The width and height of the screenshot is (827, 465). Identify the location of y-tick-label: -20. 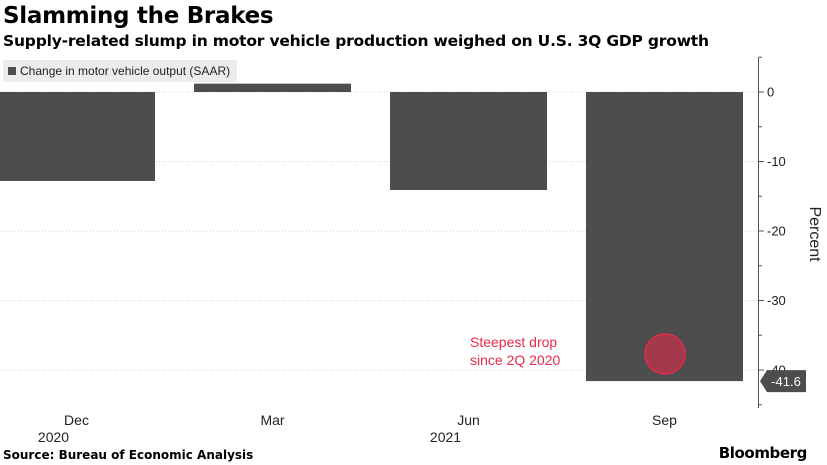
(776, 231).